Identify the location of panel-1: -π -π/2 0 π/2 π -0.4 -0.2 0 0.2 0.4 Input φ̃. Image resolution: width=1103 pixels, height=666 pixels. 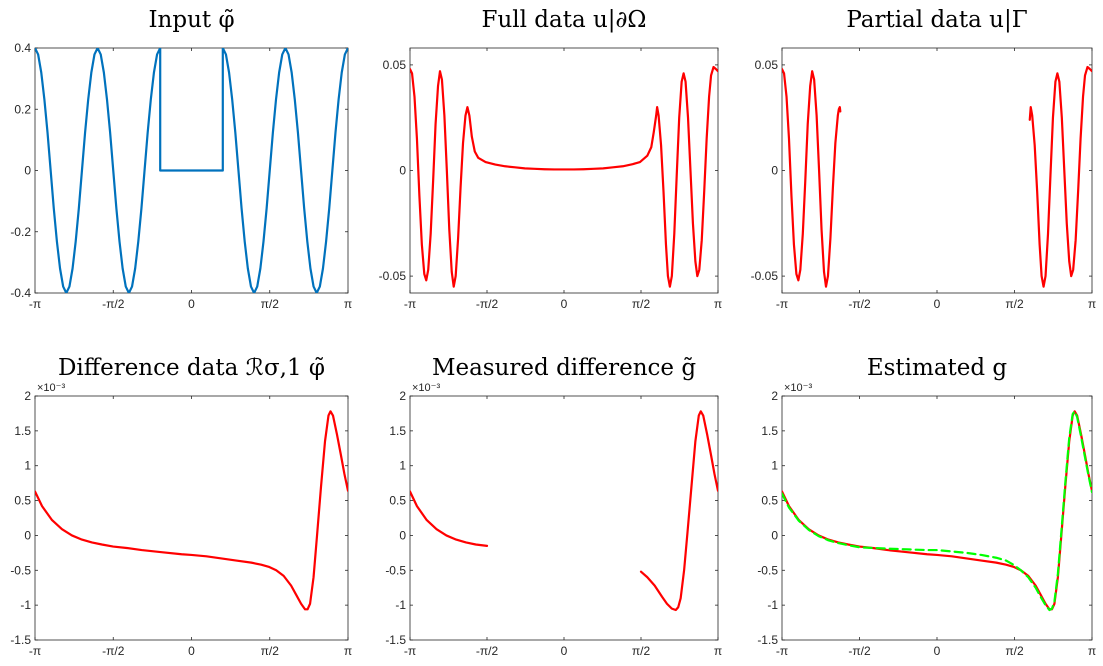
(181, 159).